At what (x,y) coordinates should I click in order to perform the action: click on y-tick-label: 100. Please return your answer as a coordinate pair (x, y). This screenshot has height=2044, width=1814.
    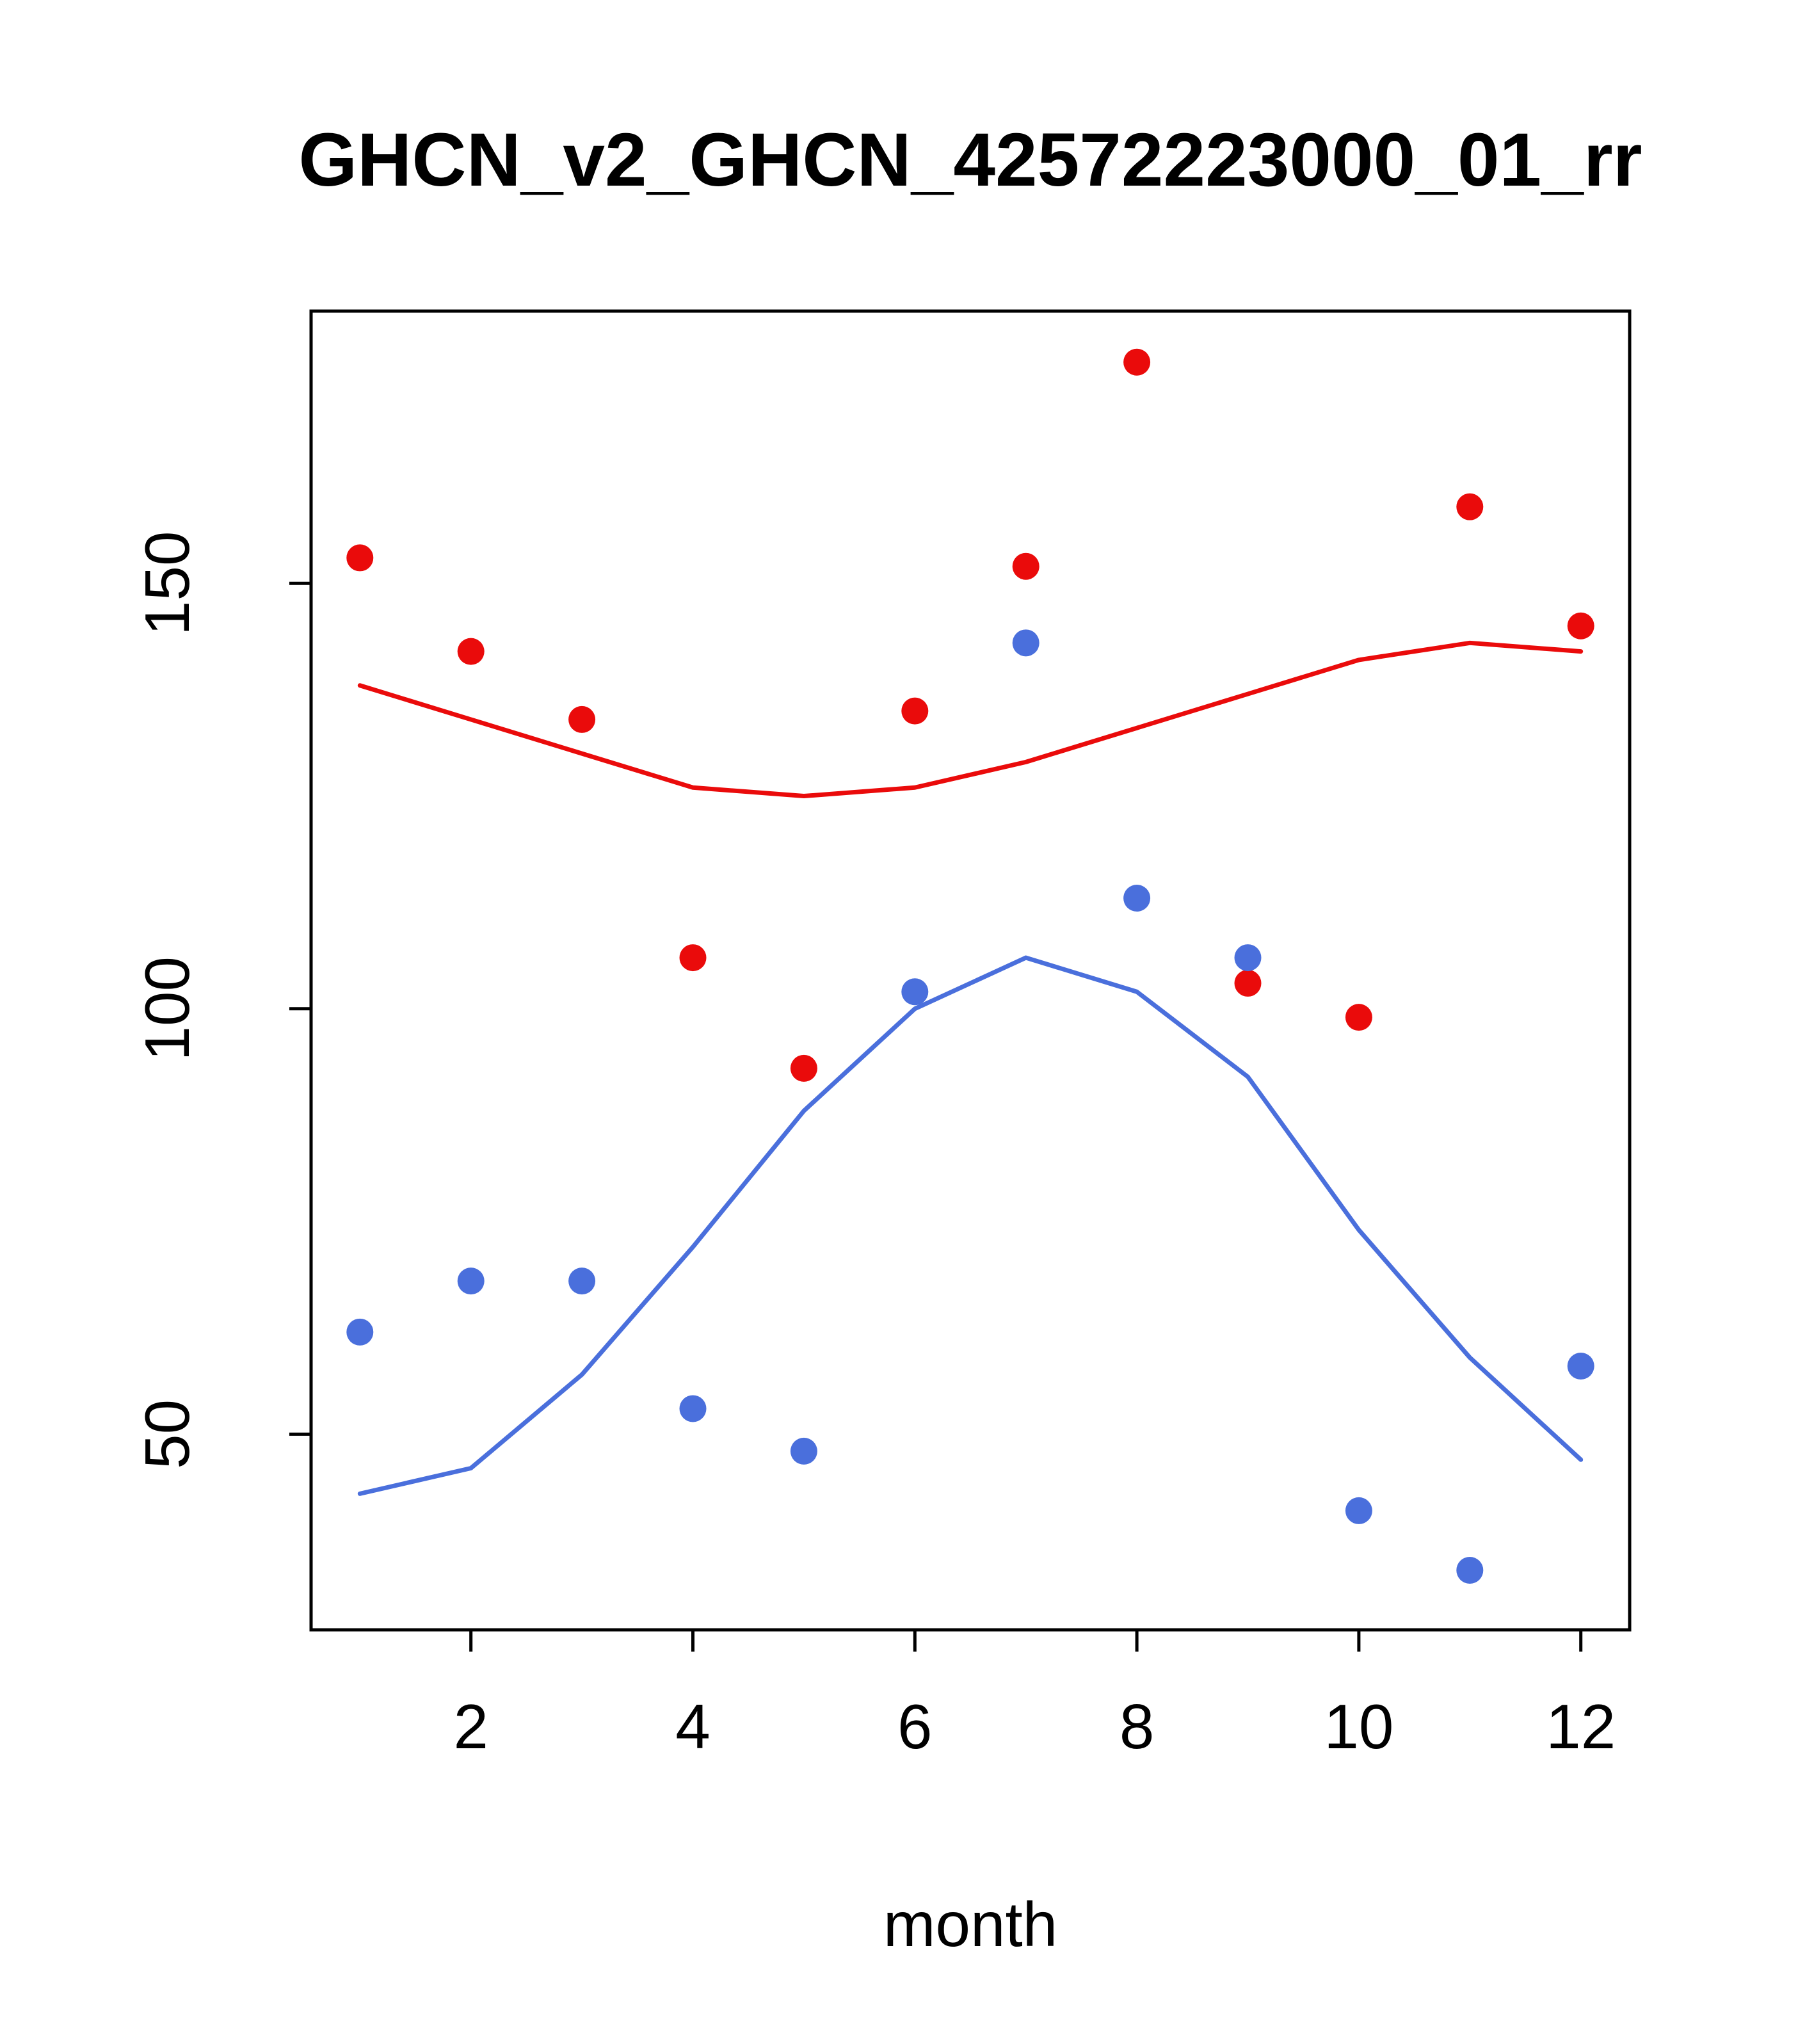
    Looking at the image, I should click on (167, 1008).